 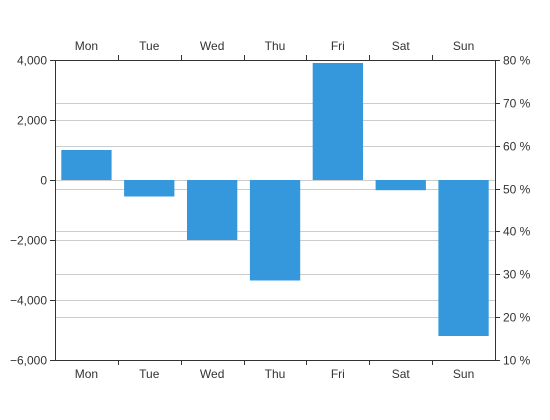 What do you see at coordinates (517, 361) in the screenshot?
I see `right-tick-label: 10 %` at bounding box center [517, 361].